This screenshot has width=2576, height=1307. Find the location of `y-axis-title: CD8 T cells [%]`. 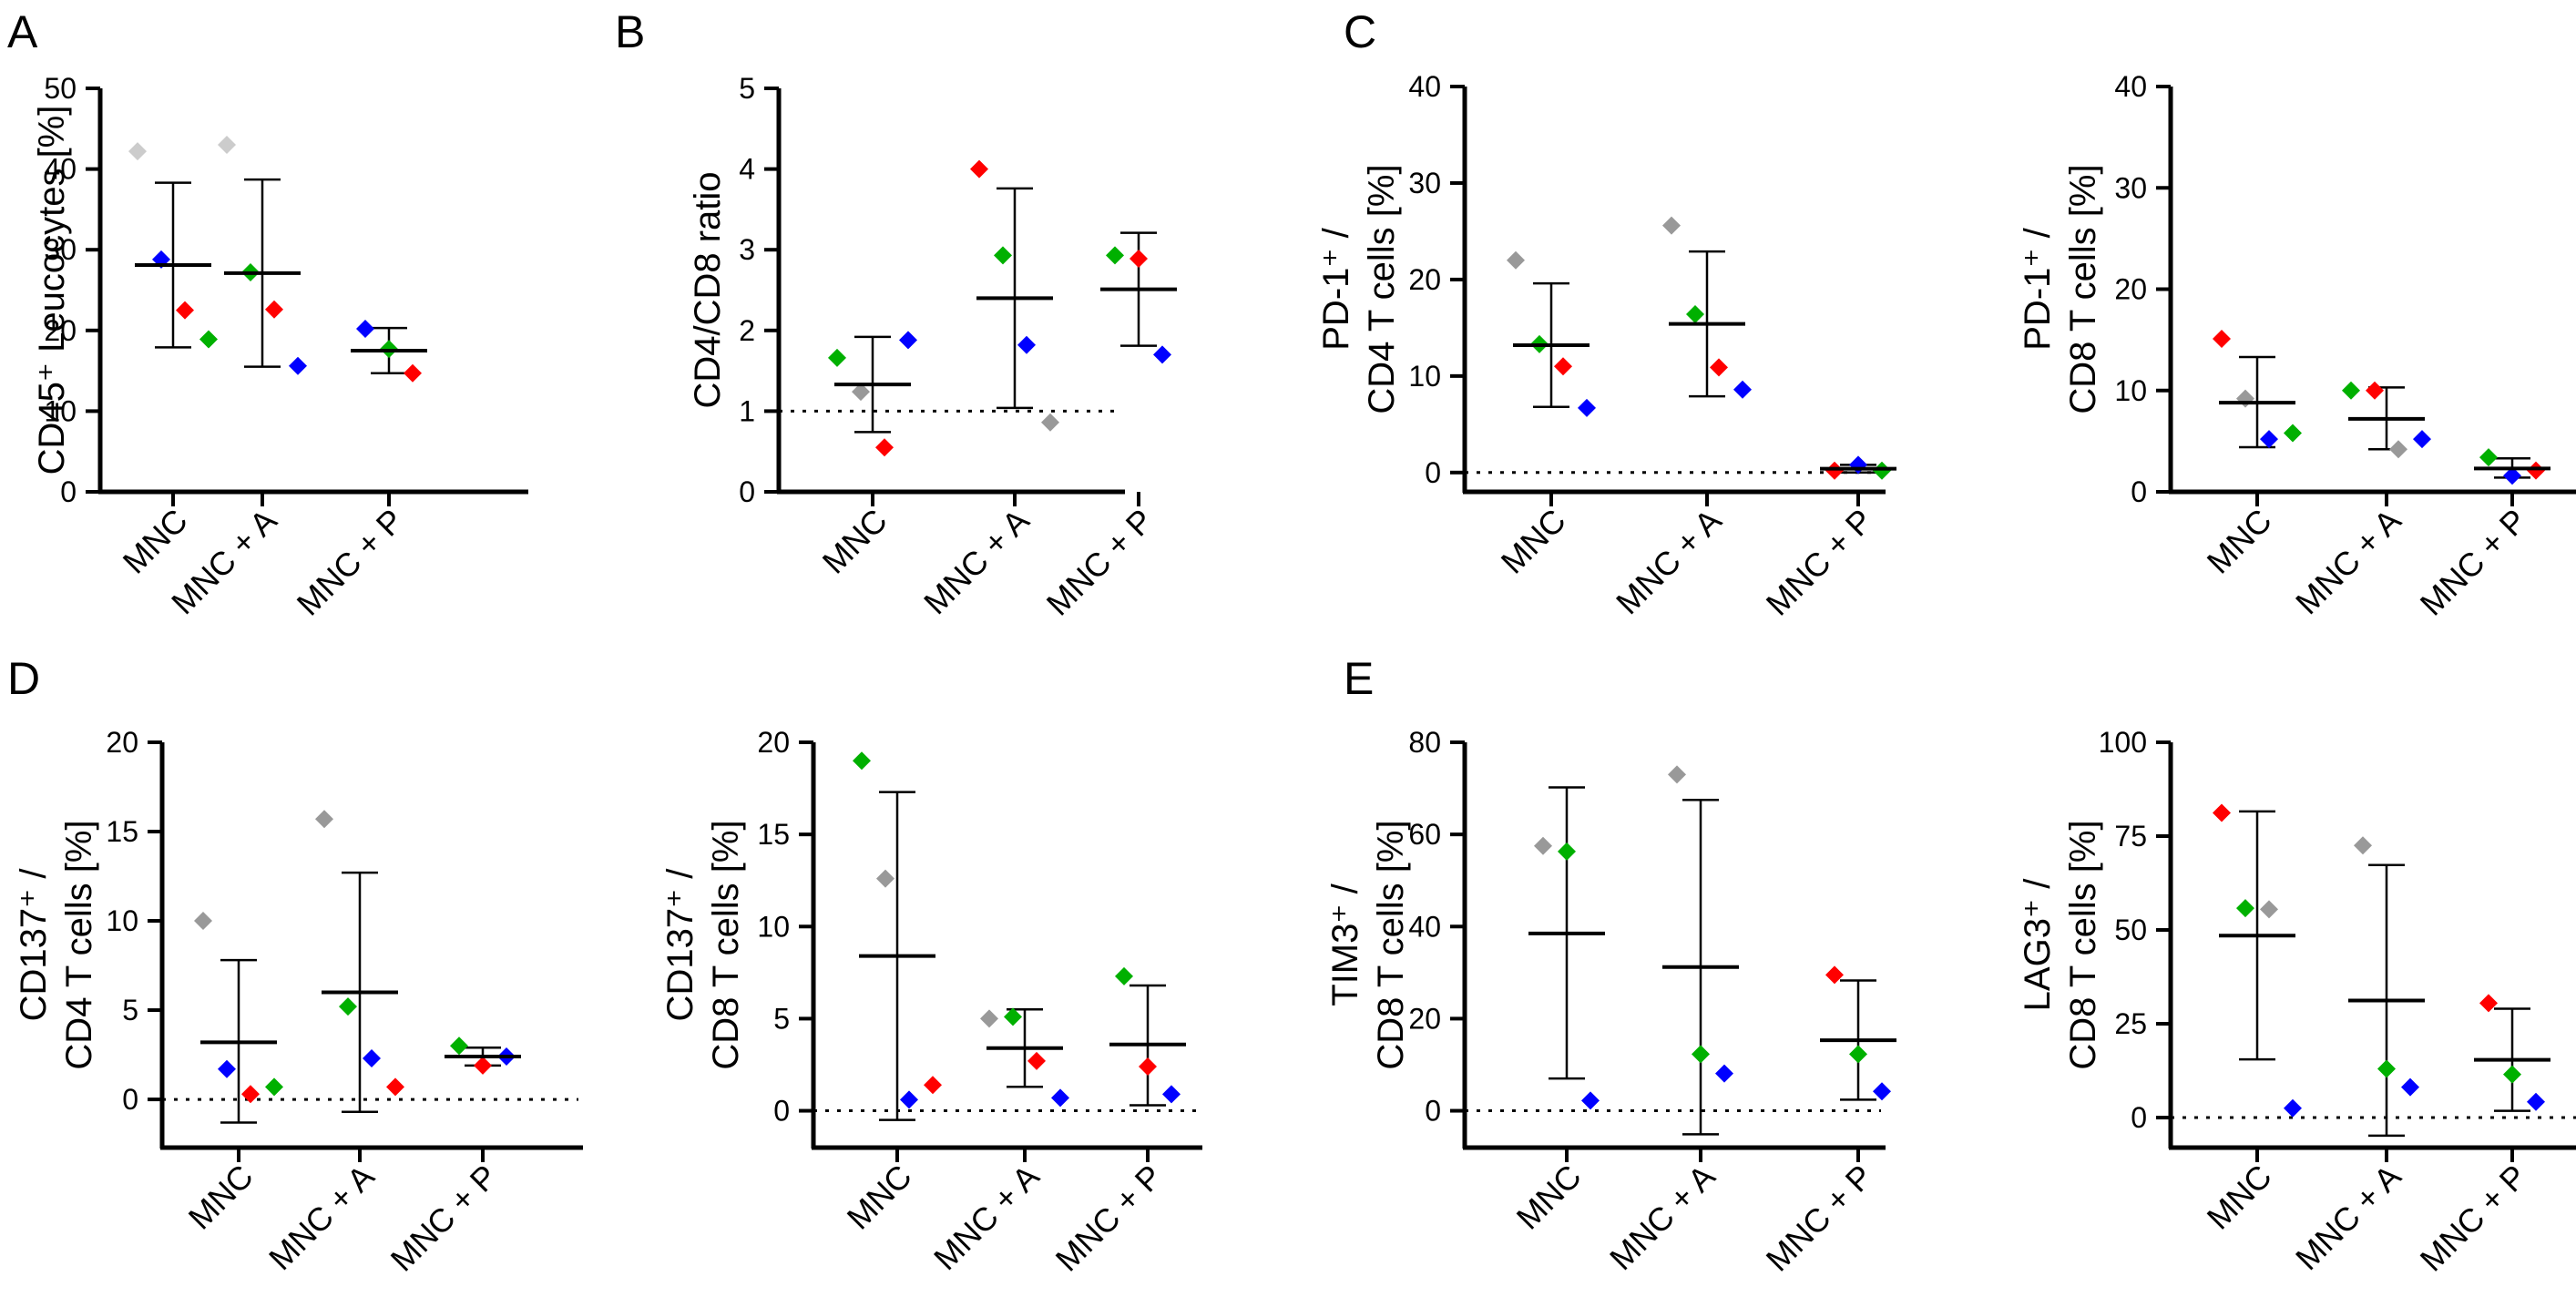

y-axis-title: CD8 T cells [%] is located at coordinates (1391, 945).